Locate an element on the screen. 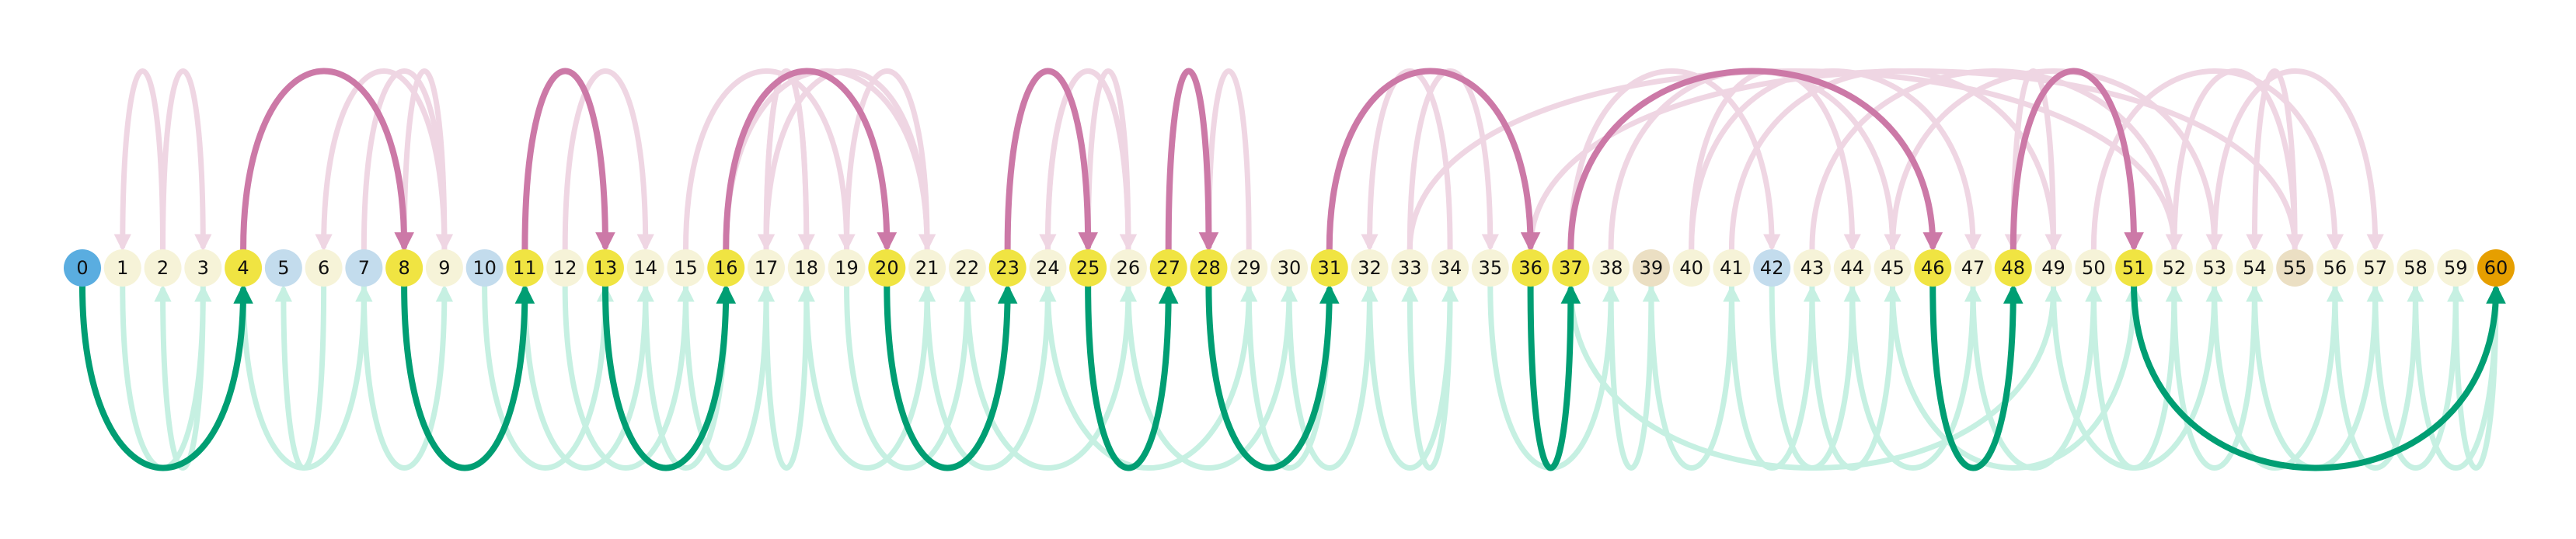 The width and height of the screenshot is (2576, 539). node-label-23: 23 is located at coordinates (1007, 268).